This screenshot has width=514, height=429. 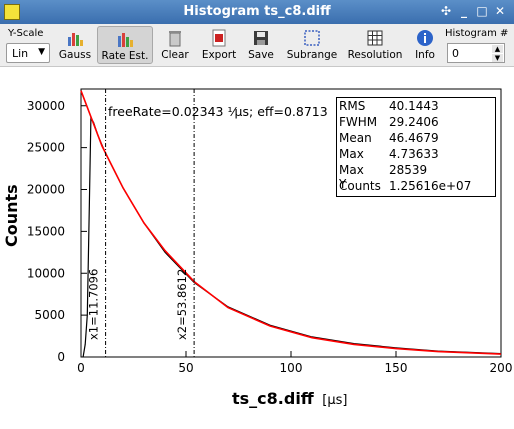 What do you see at coordinates (46, 106) in the screenshot?
I see `y-tick-label: 30000` at bounding box center [46, 106].